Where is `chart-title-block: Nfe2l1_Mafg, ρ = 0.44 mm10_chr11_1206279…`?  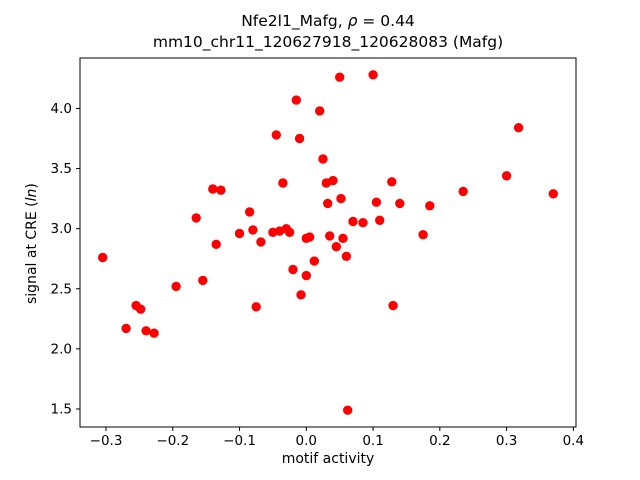
chart-title-block: Nfe2l1_Mafg, ρ = 0.44 mm10_chr11_1206279… is located at coordinates (328, 32).